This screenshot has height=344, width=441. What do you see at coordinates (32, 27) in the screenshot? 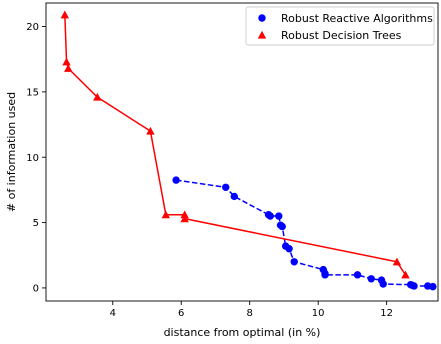
I see `y-tick-label-4: 20` at bounding box center [32, 27].